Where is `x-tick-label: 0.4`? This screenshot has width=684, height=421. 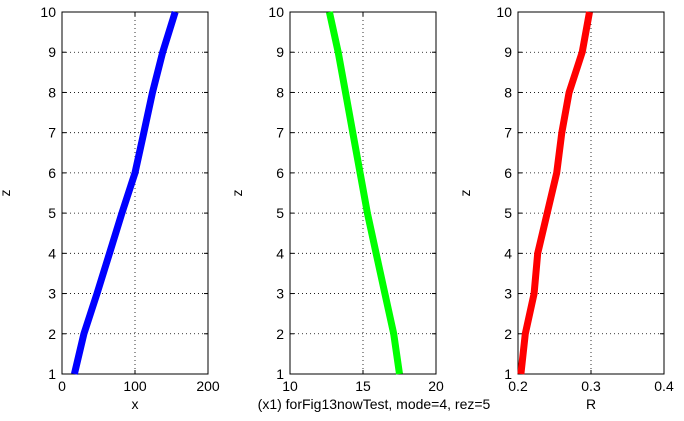
x-tick-label: 0.4 is located at coordinates (664, 386).